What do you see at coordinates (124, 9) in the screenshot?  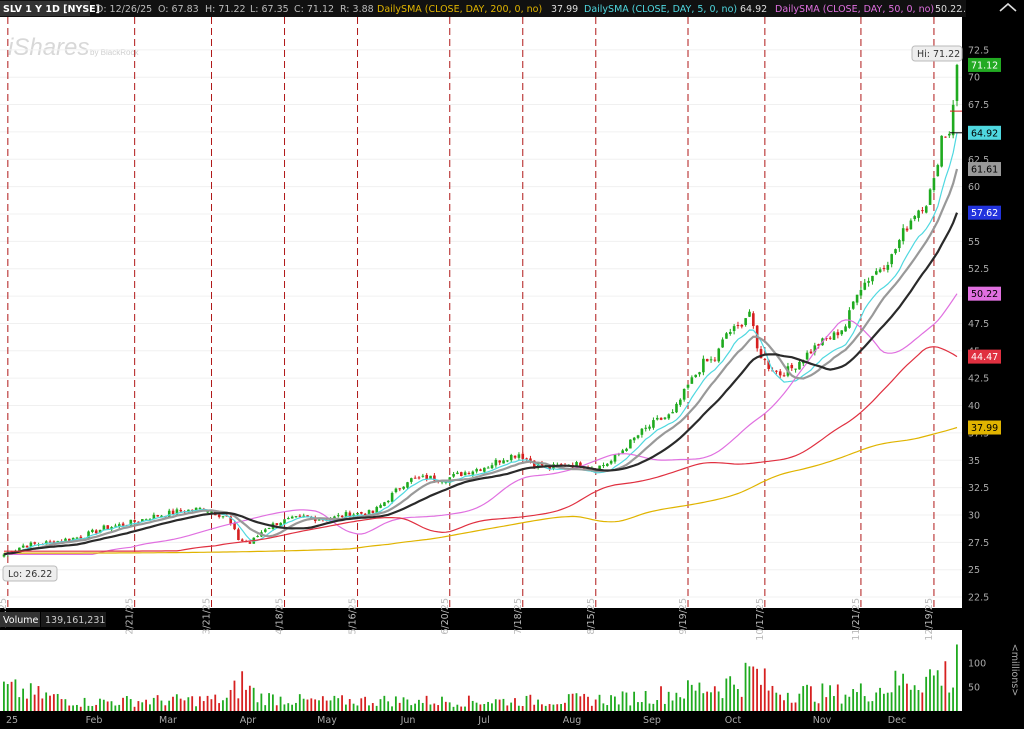 I see `header-date: D: 12/26/25` at bounding box center [124, 9].